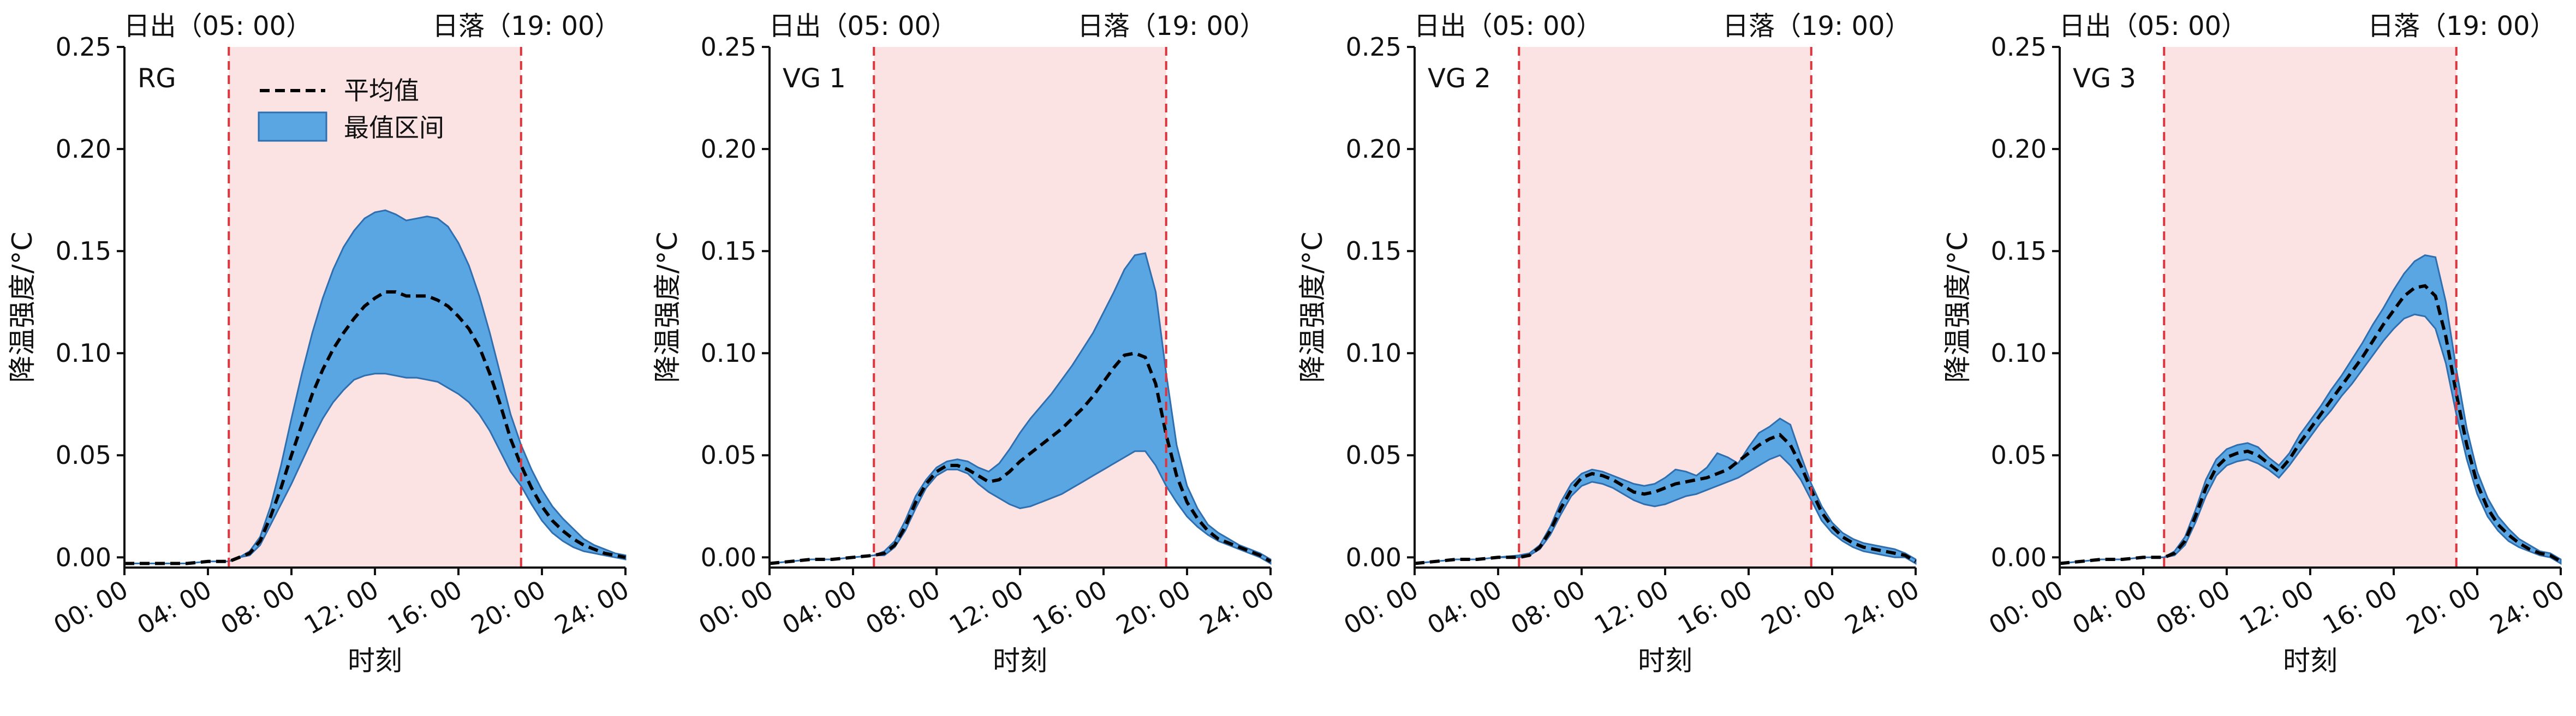 This screenshot has width=2576, height=716. Describe the element at coordinates (1459, 79) in the screenshot. I see `panel-label: VG 2` at that location.